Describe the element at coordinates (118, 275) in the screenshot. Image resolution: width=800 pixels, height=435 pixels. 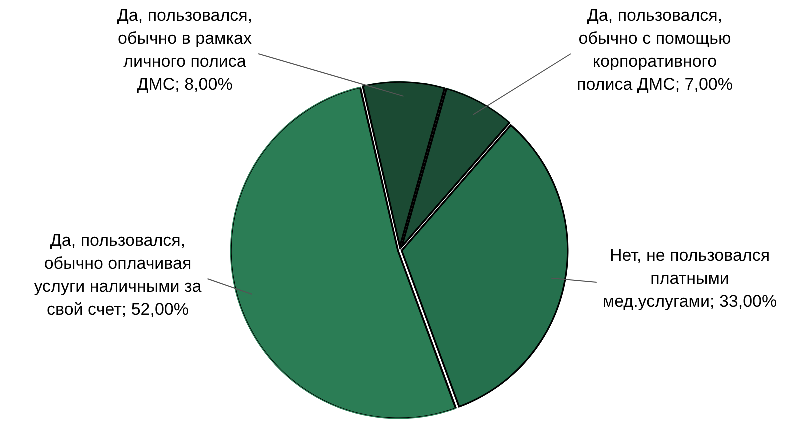
I see `slice-label: Да, пользовался, обычно оплачивая услуги наличными за свой счет; 52,00%` at that location.